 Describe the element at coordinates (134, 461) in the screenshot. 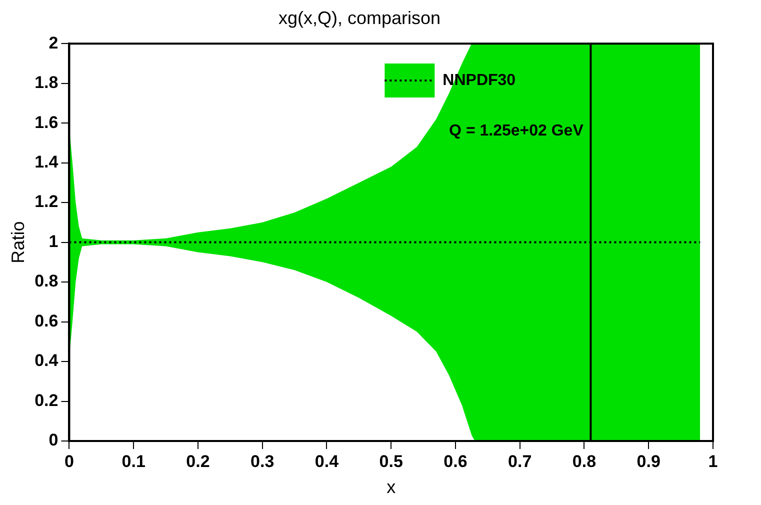

I see `x-tick-label: 0.1` at that location.